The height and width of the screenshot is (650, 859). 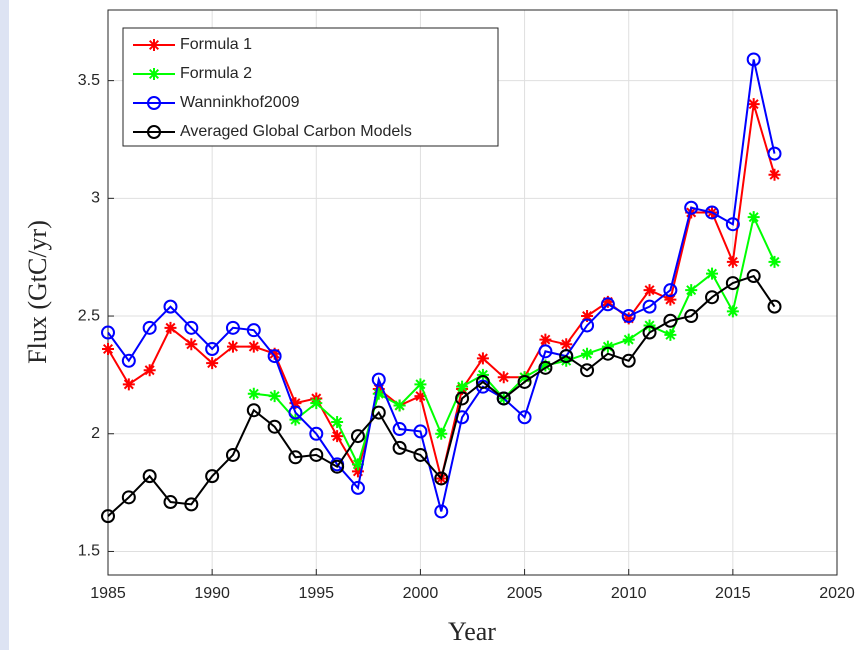 I want to click on y-tick-label: 1.5, so click(x=89, y=551).